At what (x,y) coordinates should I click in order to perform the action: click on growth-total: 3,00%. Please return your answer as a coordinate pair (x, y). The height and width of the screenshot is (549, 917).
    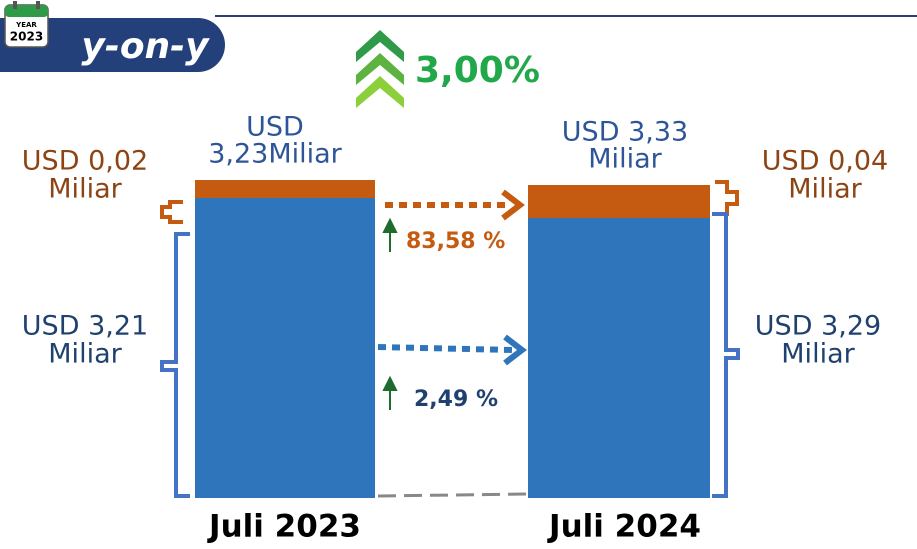
    Looking at the image, I should click on (477, 70).